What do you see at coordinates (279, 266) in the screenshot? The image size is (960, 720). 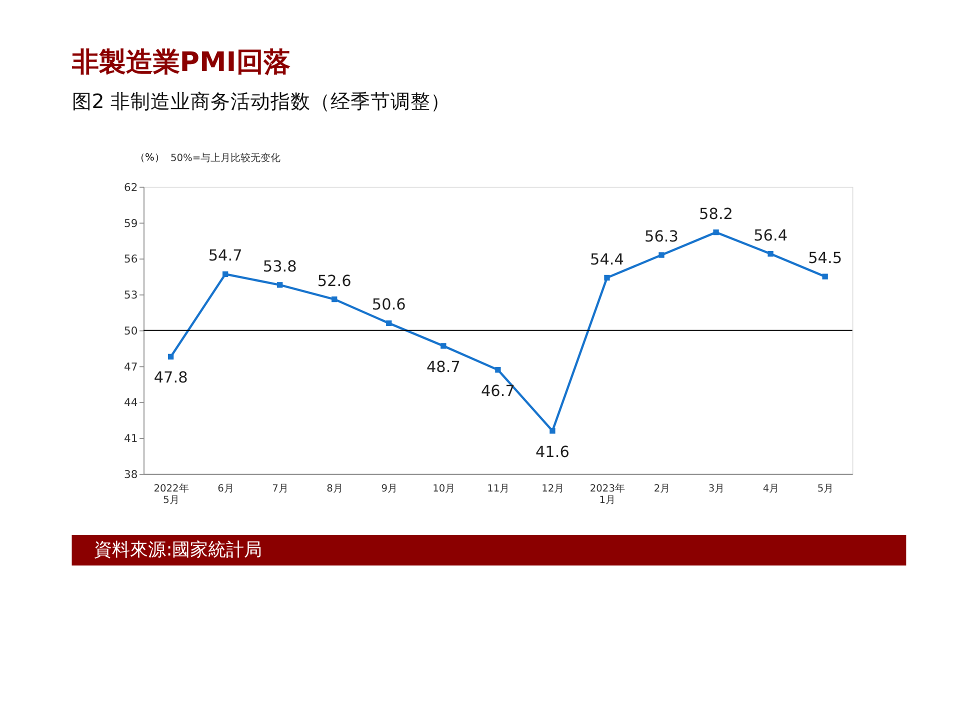 I see `data-label: 53.8` at bounding box center [279, 266].